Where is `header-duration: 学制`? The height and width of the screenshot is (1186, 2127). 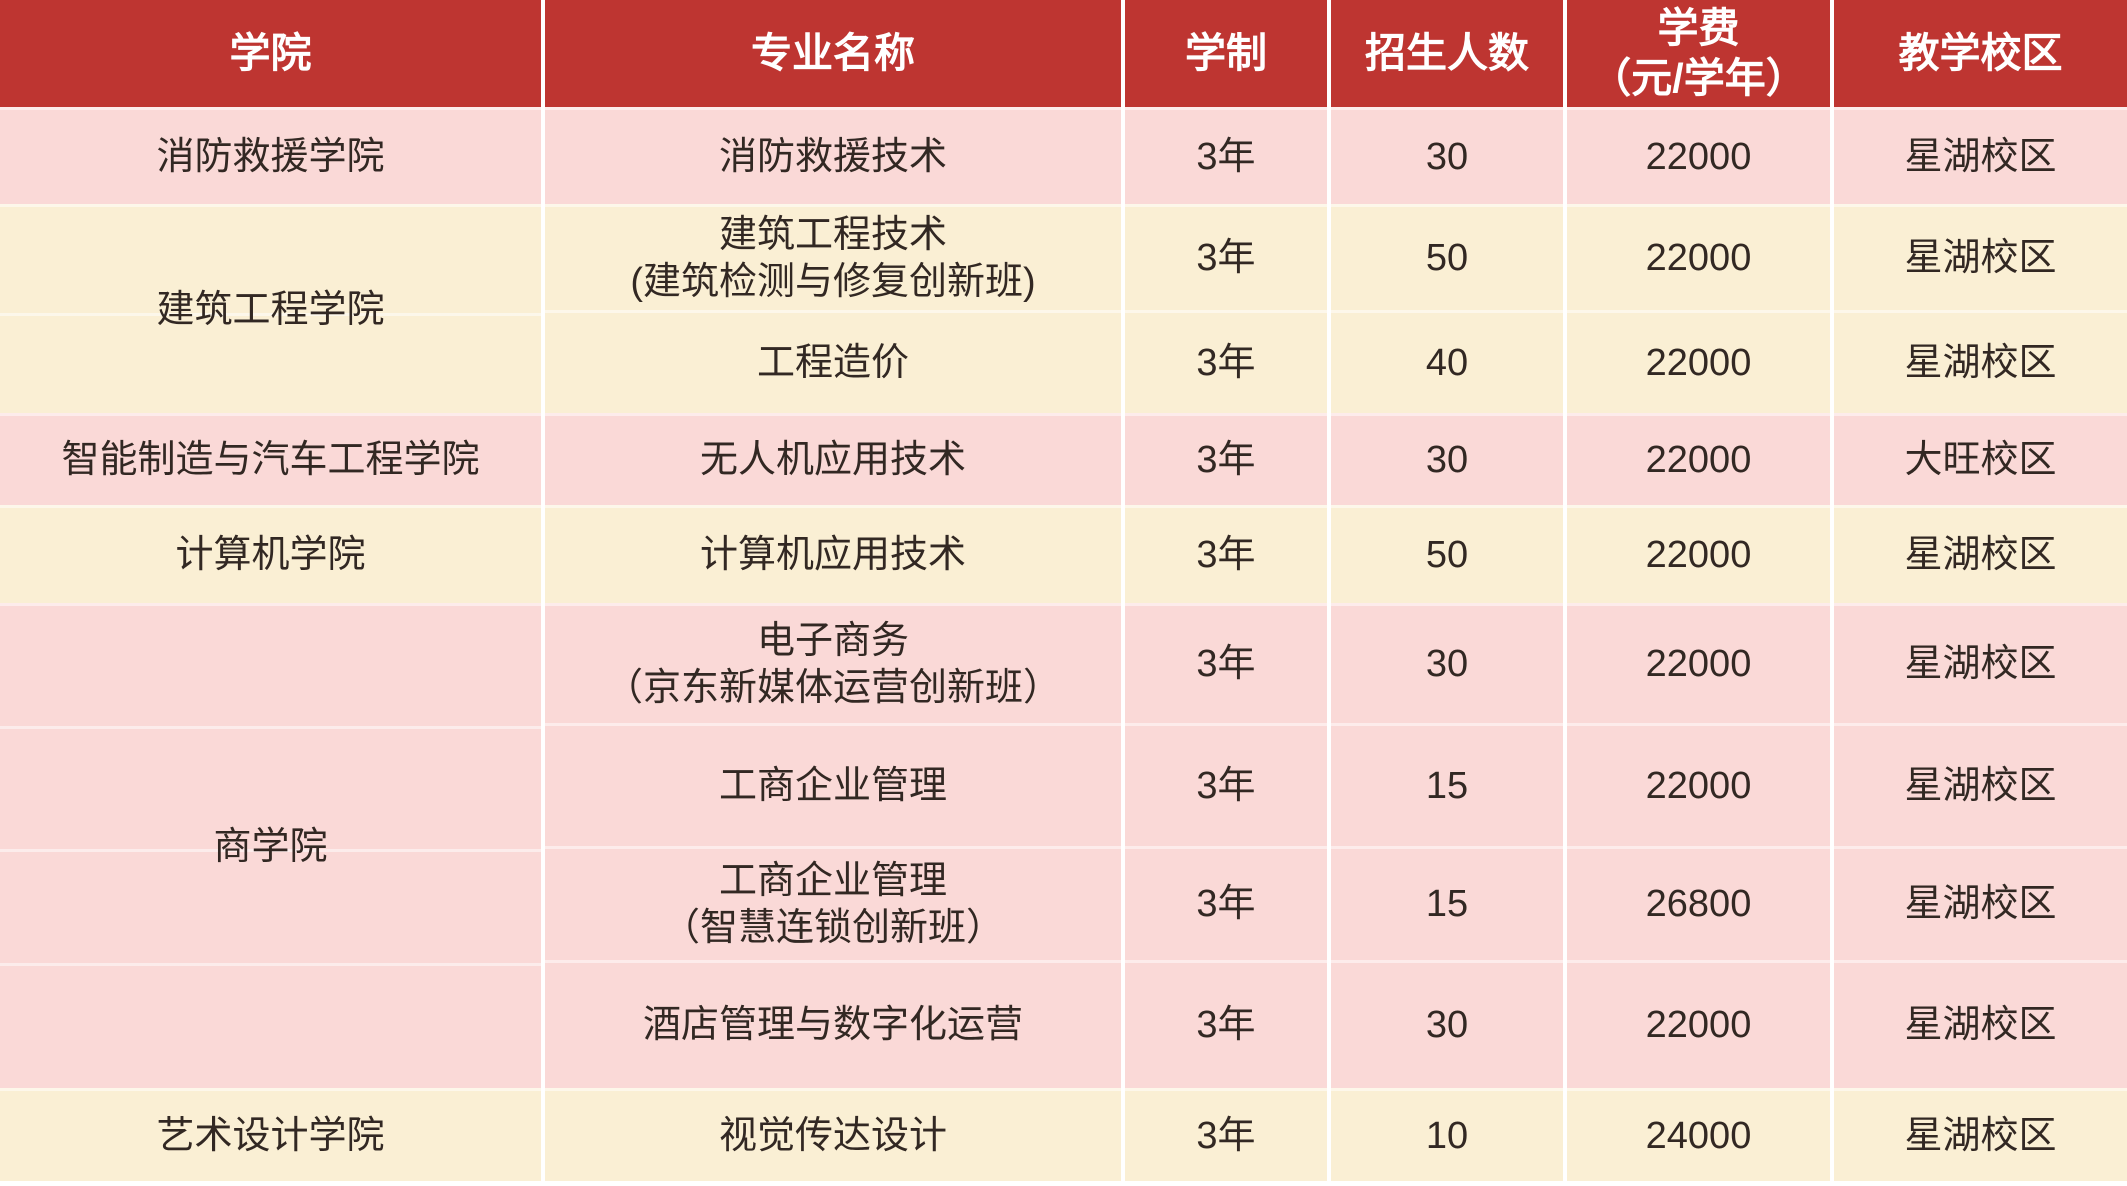 header-duration: 学制 is located at coordinates (1226, 53).